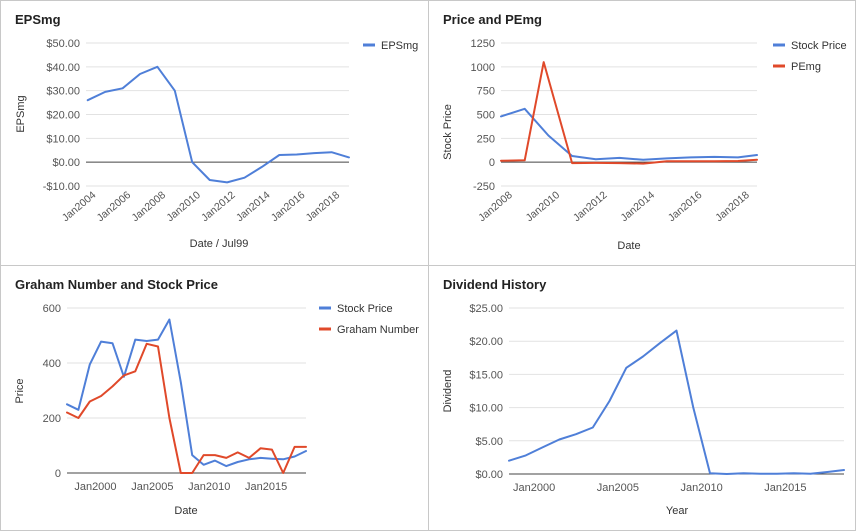 The image size is (856, 531). Describe the element at coordinates (79, 206) in the screenshot. I see `x-tick-label: Jan2004` at that location.